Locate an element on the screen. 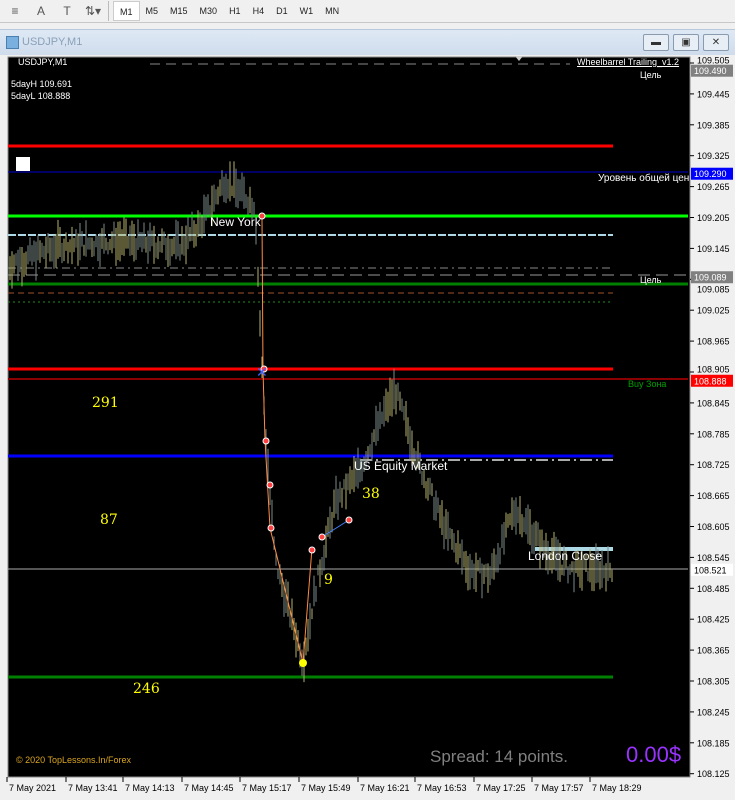  price-axis-label: 108.665 is located at coordinates (713, 496).